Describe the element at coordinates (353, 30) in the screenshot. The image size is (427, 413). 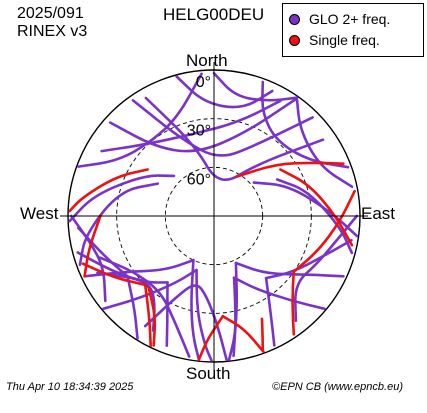
I see `legend: GLO 2+ freq. Single freq.` at that location.